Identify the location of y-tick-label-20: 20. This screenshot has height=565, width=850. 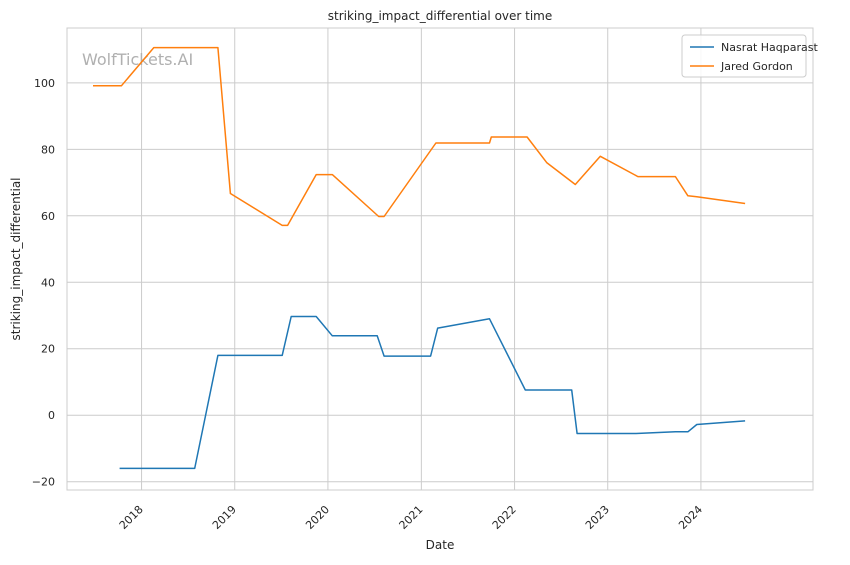
(48, 349).